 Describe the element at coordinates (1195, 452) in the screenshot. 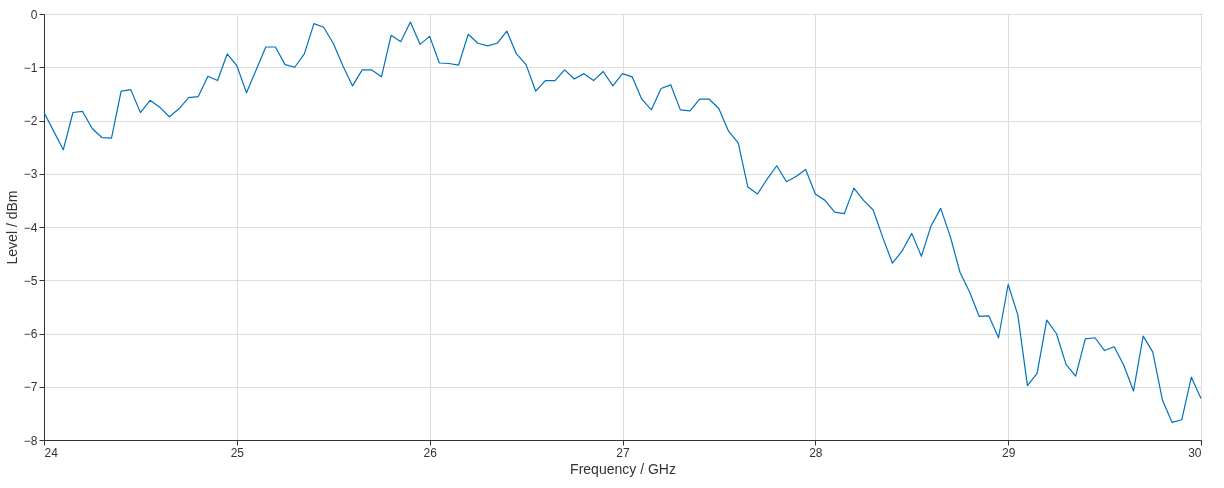

I see `x-tick-label: 30` at that location.